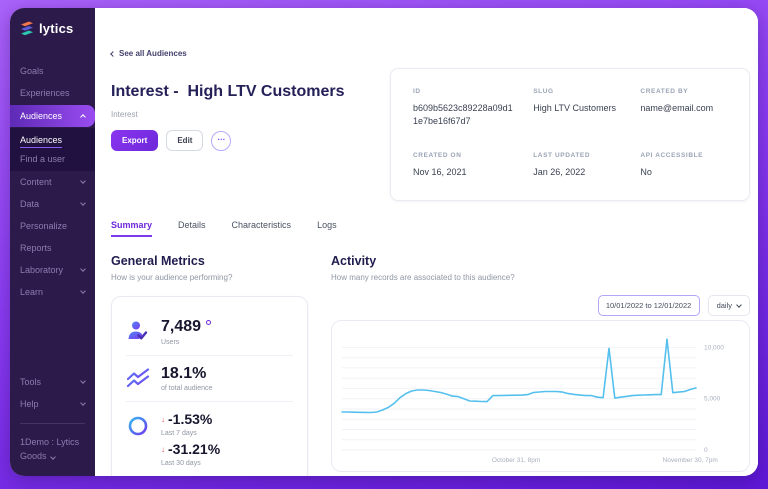 This screenshot has height=489, width=768. Describe the element at coordinates (52, 424) in the screenshot. I see `sidebar-divider` at that location.